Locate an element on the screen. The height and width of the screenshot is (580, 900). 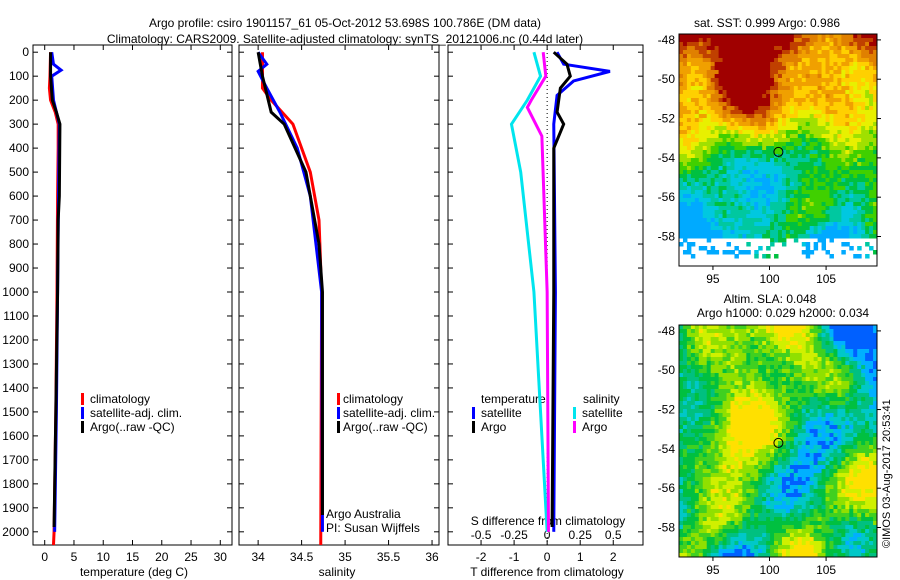
legend-label: satellite is located at coordinates (602, 413).